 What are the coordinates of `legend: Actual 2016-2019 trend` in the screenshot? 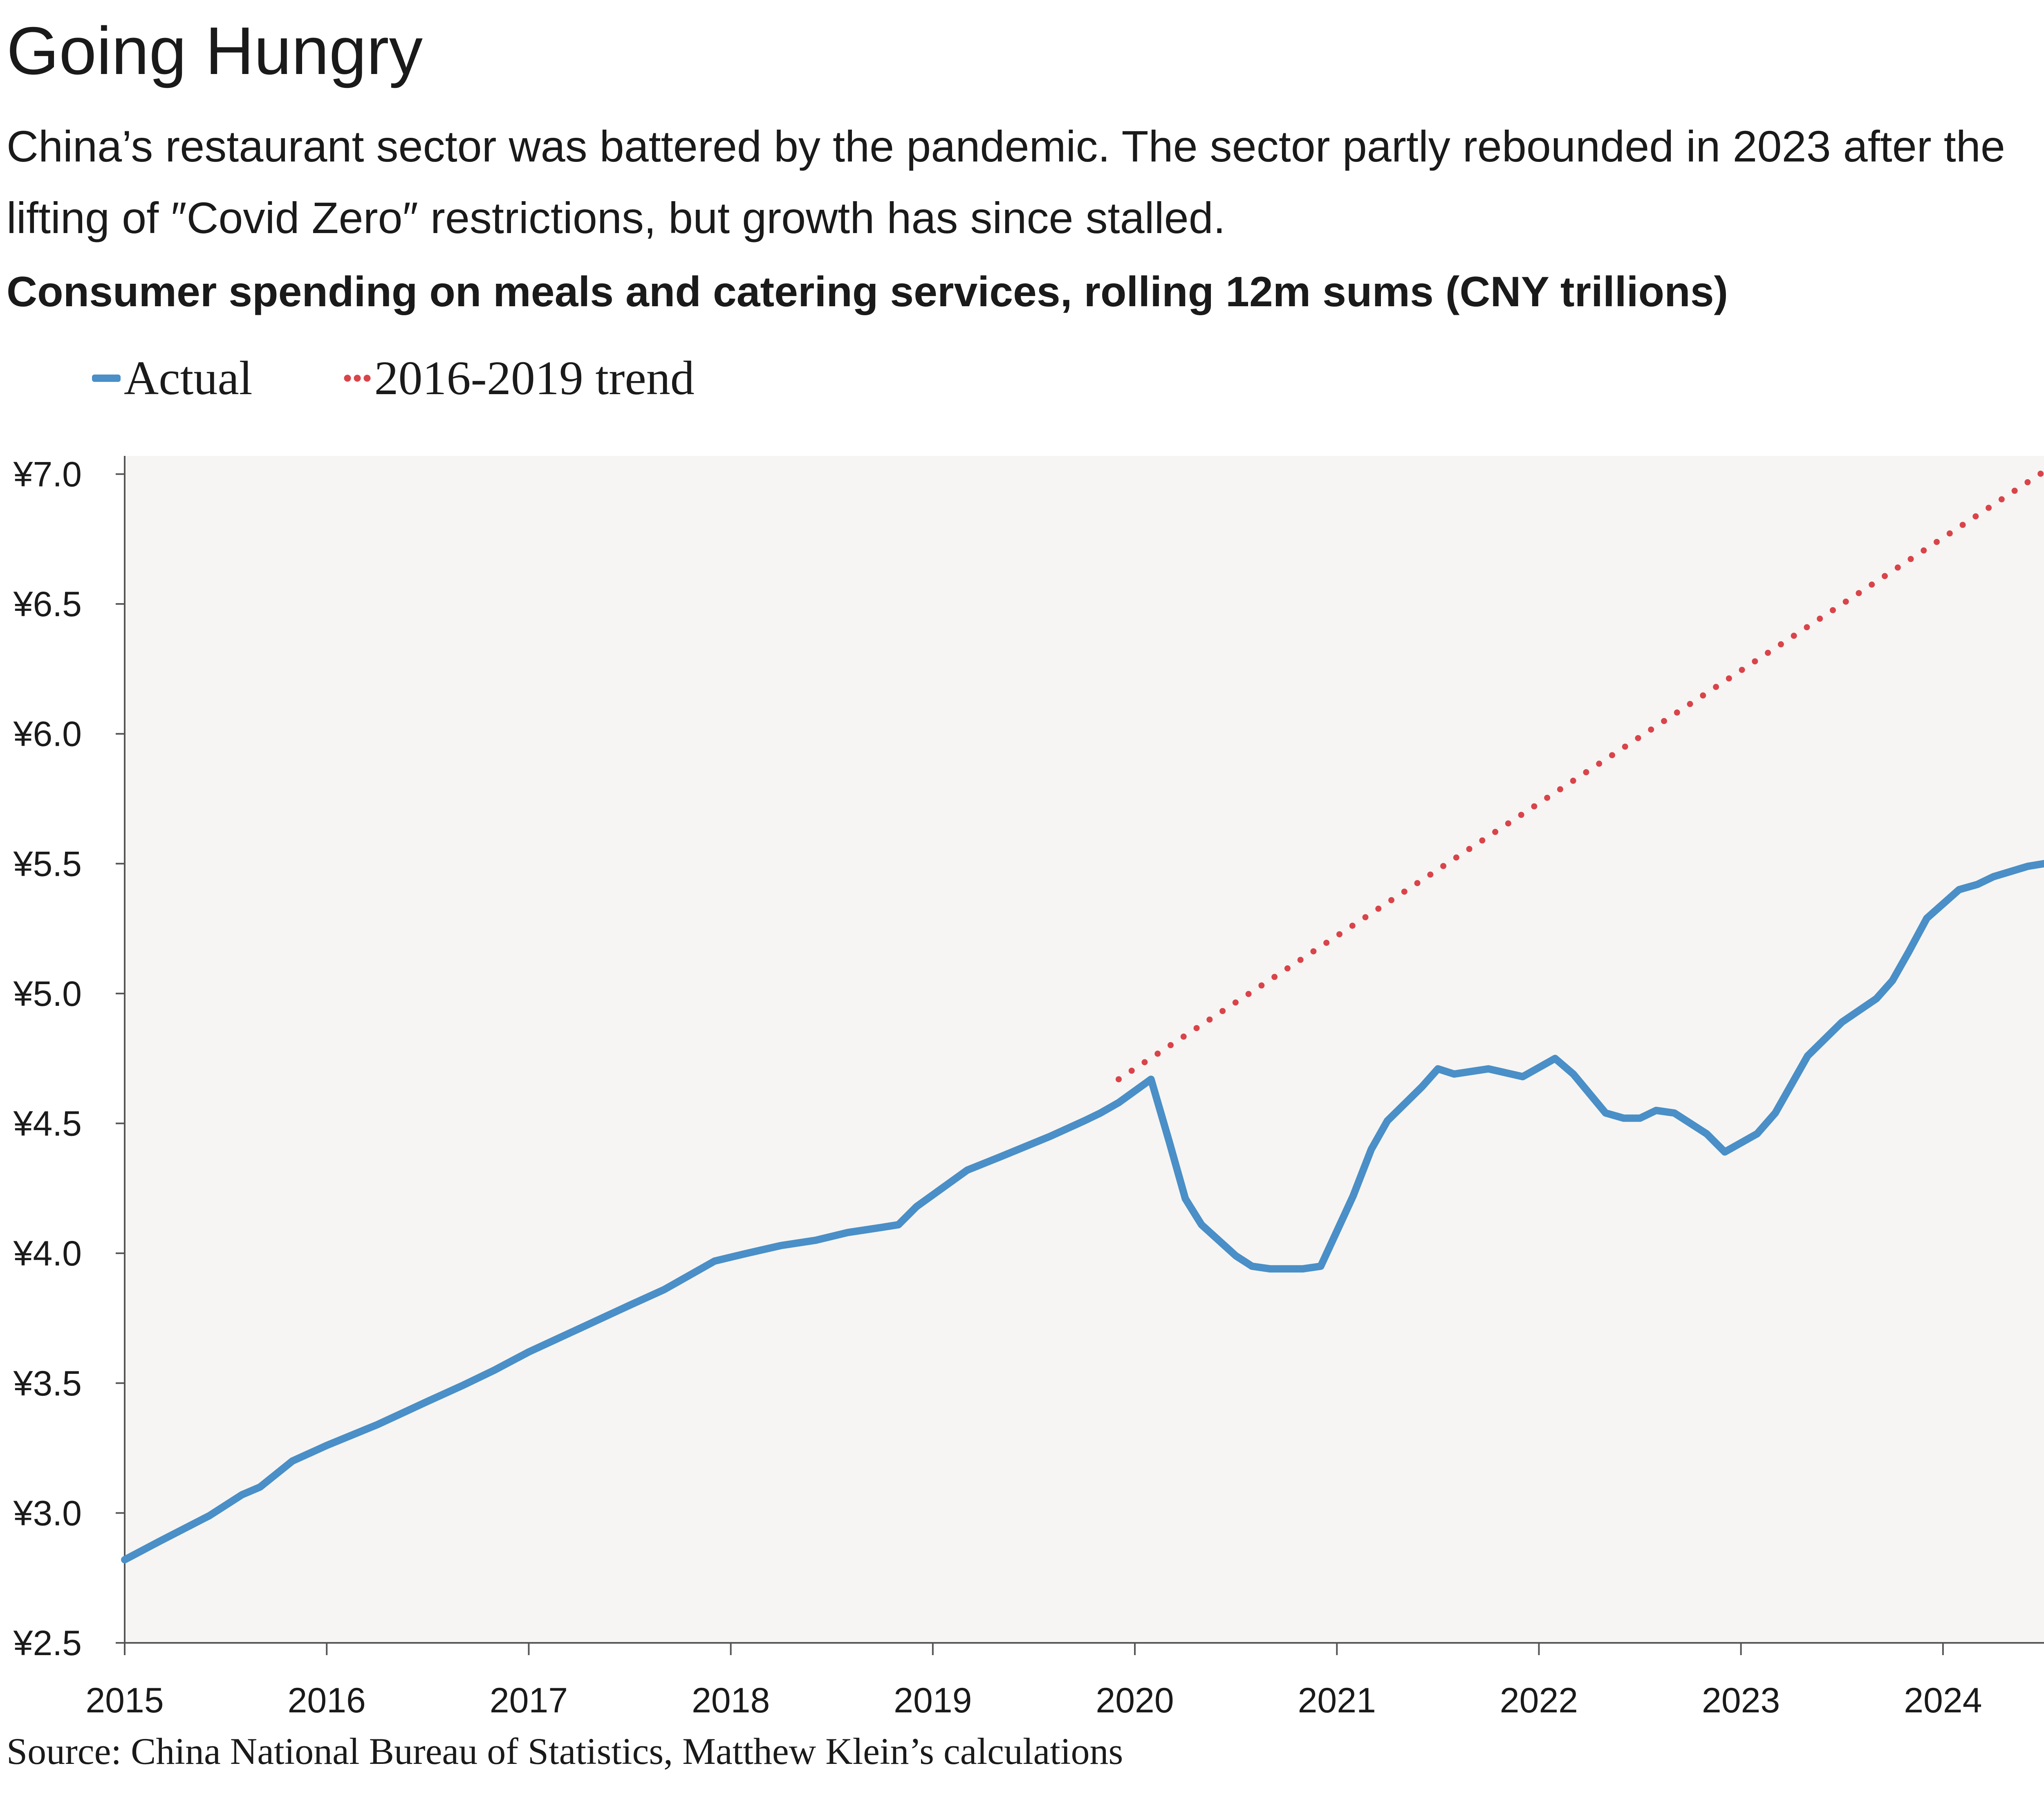 It's located at (438, 378).